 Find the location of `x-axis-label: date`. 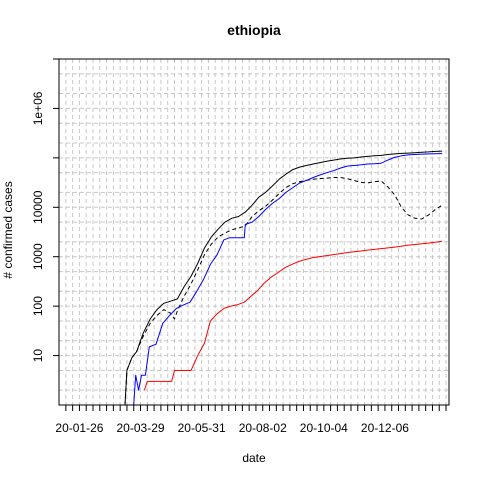

x-axis-label: date is located at coordinates (254, 458).